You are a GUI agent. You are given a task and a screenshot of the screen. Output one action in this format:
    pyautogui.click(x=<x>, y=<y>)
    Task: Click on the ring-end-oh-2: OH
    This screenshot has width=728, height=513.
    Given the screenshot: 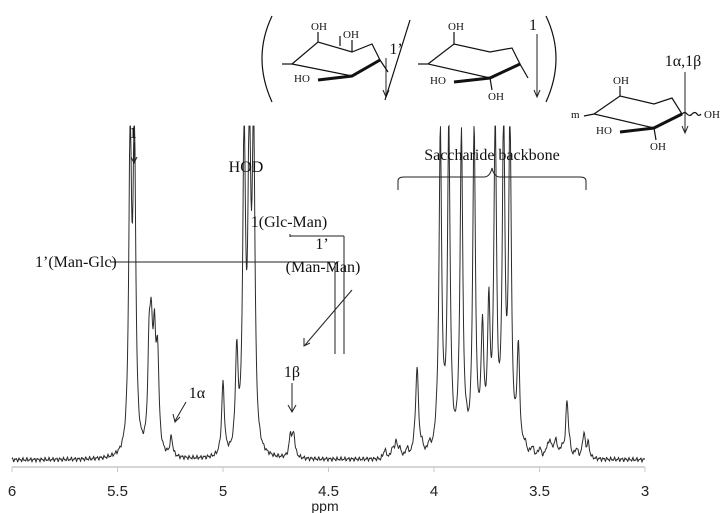 What is the action you would take?
    pyautogui.click(x=658, y=147)
    